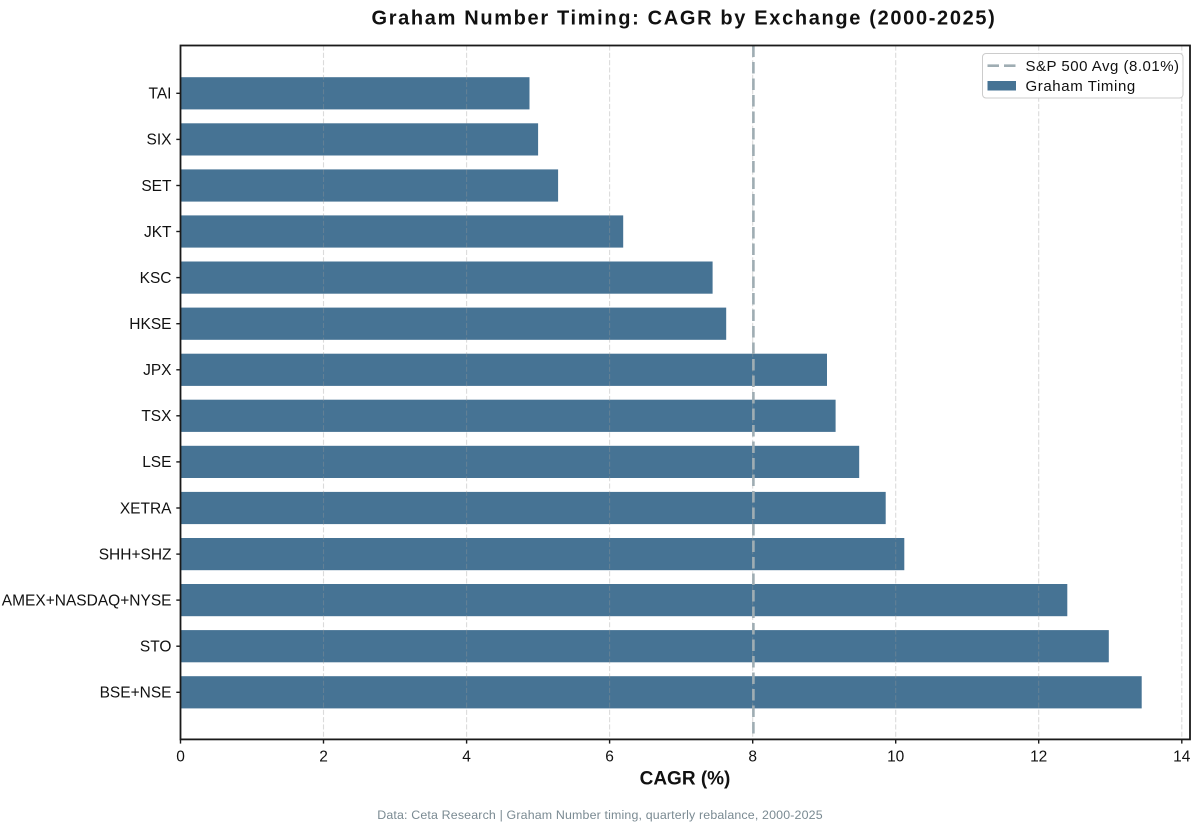 The image size is (1200, 836). What do you see at coordinates (156, 186) in the screenshot?
I see `svg-text: SET` at bounding box center [156, 186].